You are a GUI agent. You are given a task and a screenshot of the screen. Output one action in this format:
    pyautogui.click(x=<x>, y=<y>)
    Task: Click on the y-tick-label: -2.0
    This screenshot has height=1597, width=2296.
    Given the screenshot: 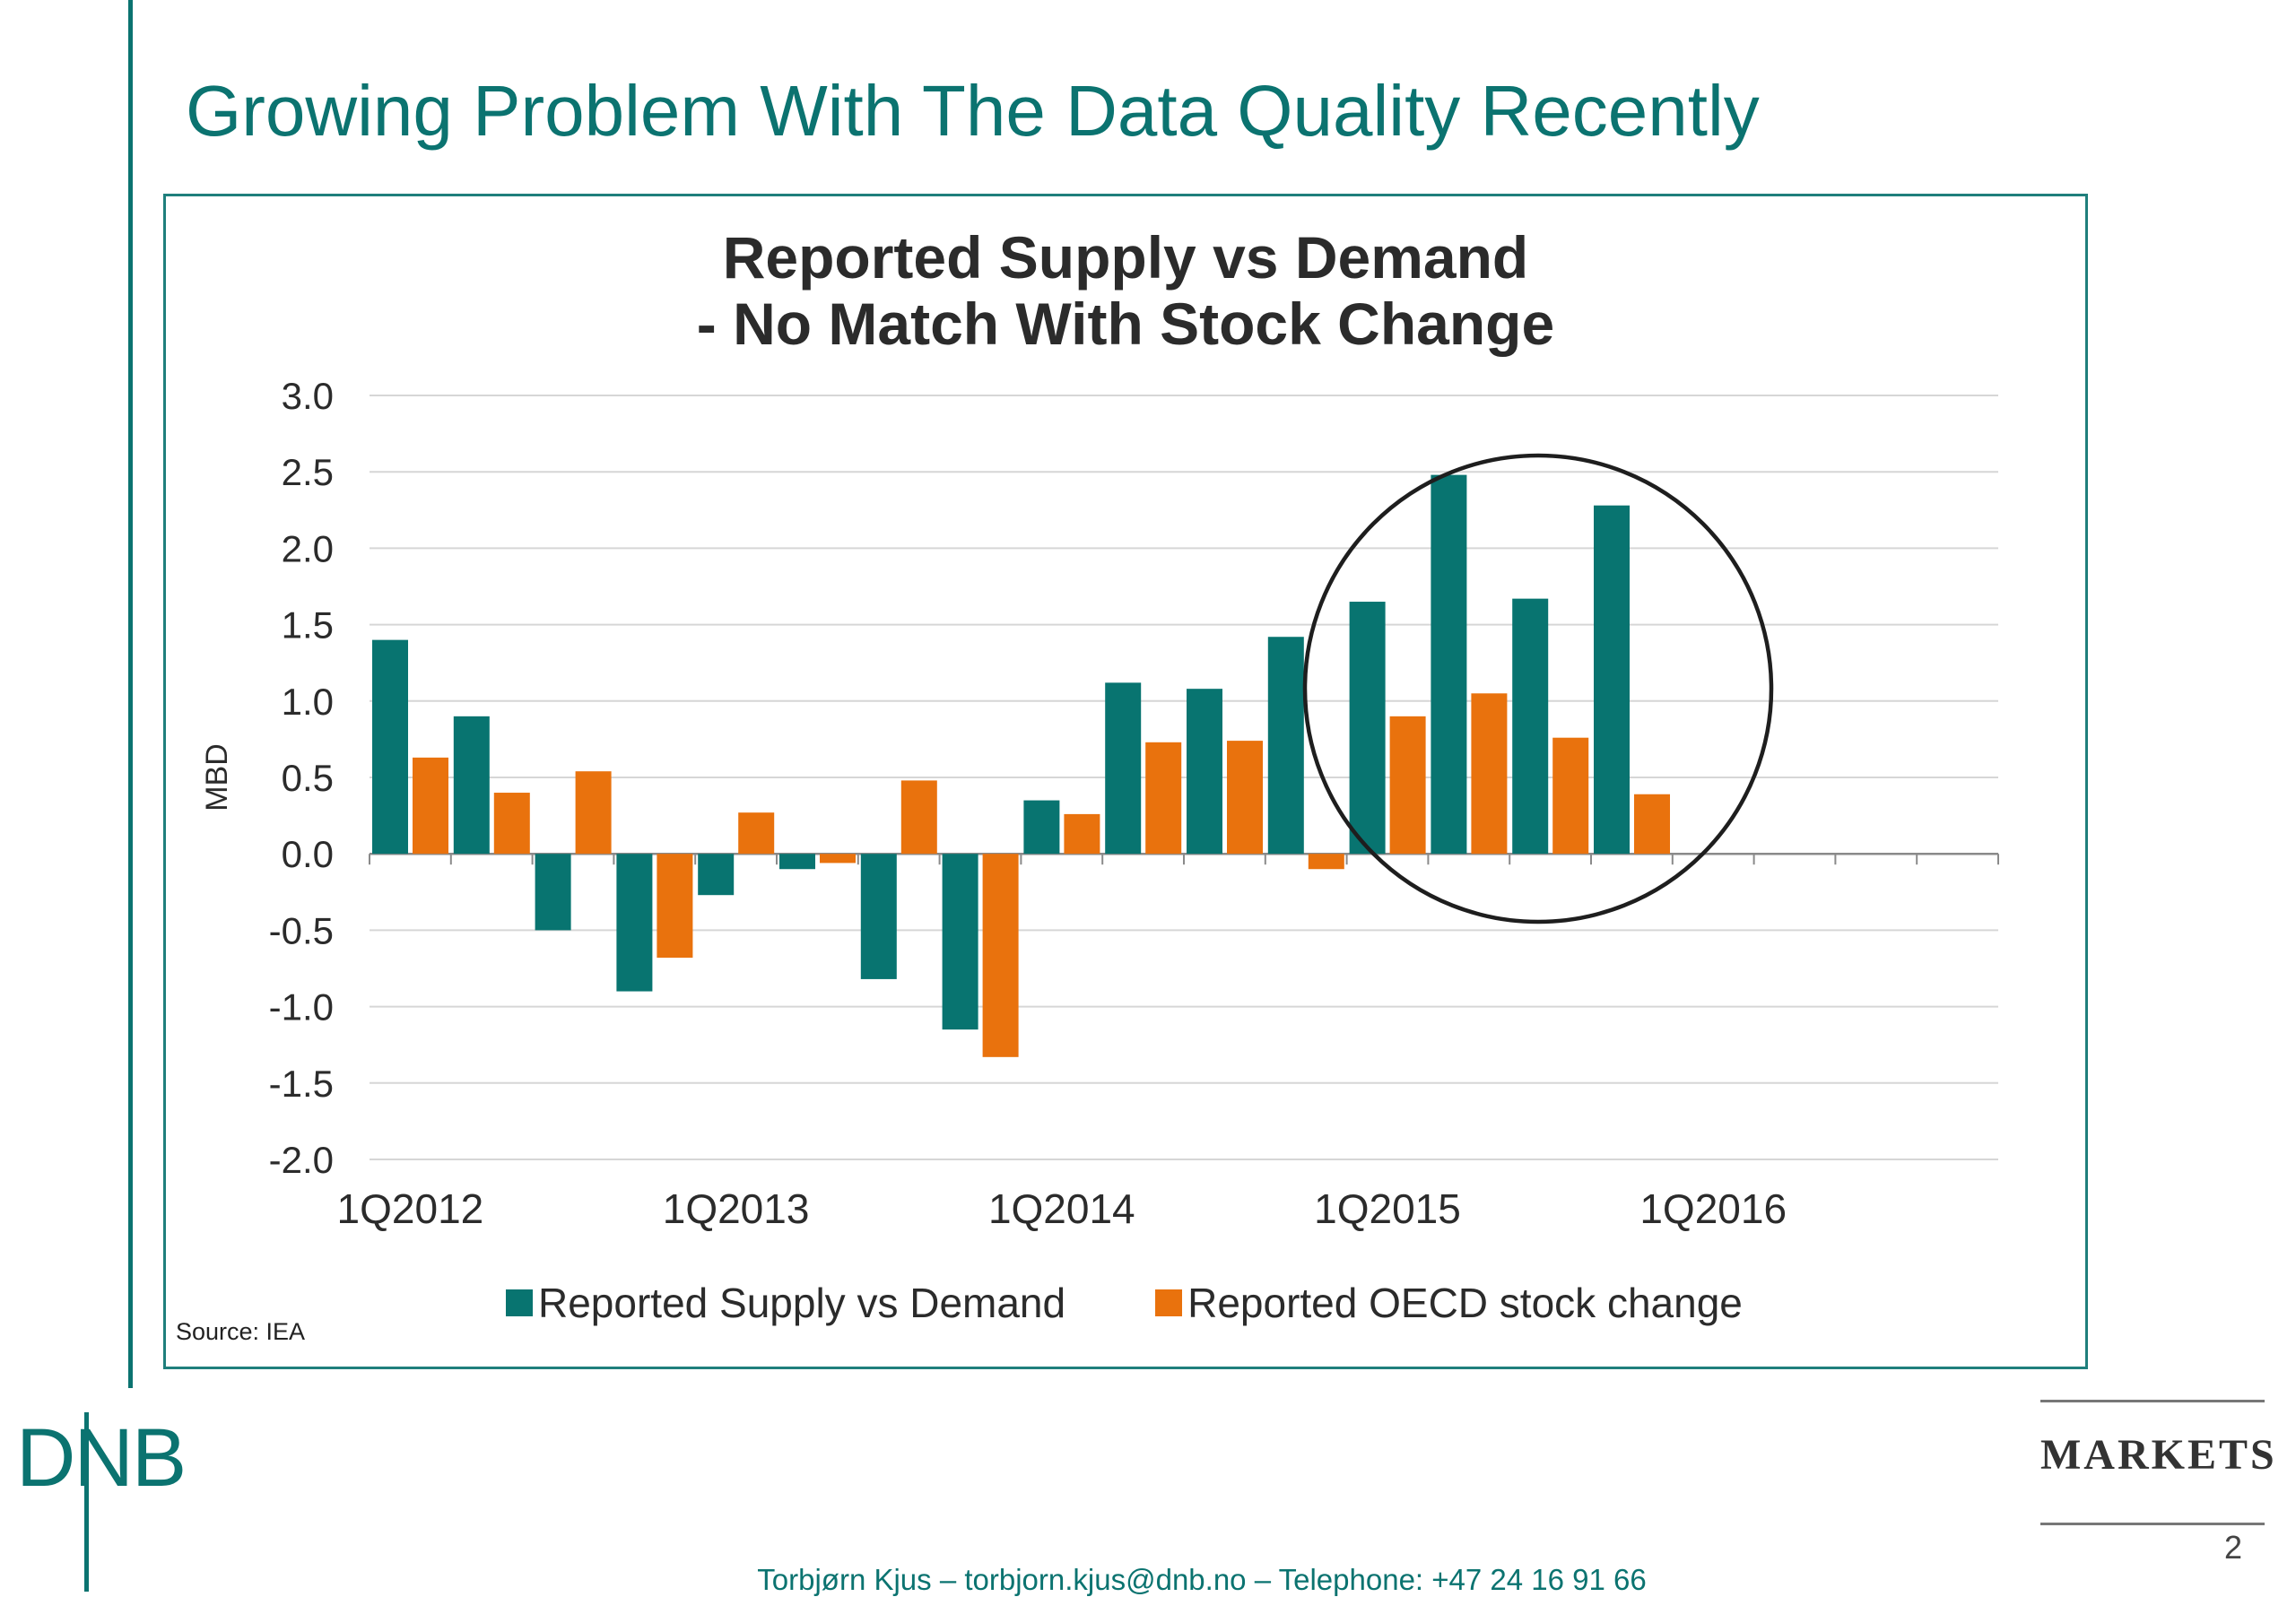 What is the action you would take?
    pyautogui.click(x=301, y=1160)
    